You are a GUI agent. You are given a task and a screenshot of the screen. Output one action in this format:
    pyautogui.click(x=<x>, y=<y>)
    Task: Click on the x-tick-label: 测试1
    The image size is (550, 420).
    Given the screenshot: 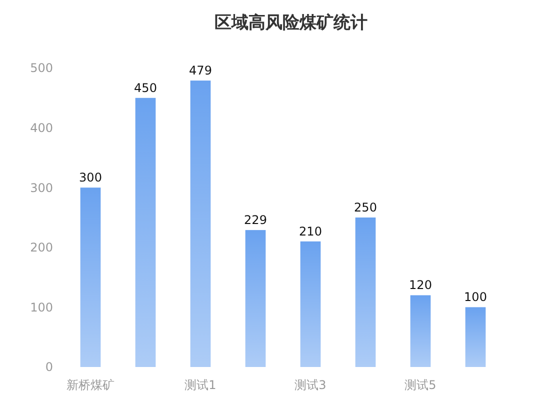 What is the action you would take?
    pyautogui.click(x=200, y=385)
    